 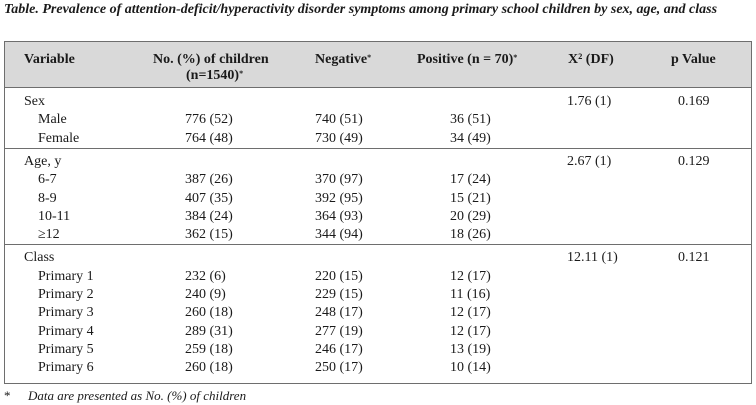 What do you see at coordinates (34, 101) in the screenshot?
I see `group-label: Sex` at bounding box center [34, 101].